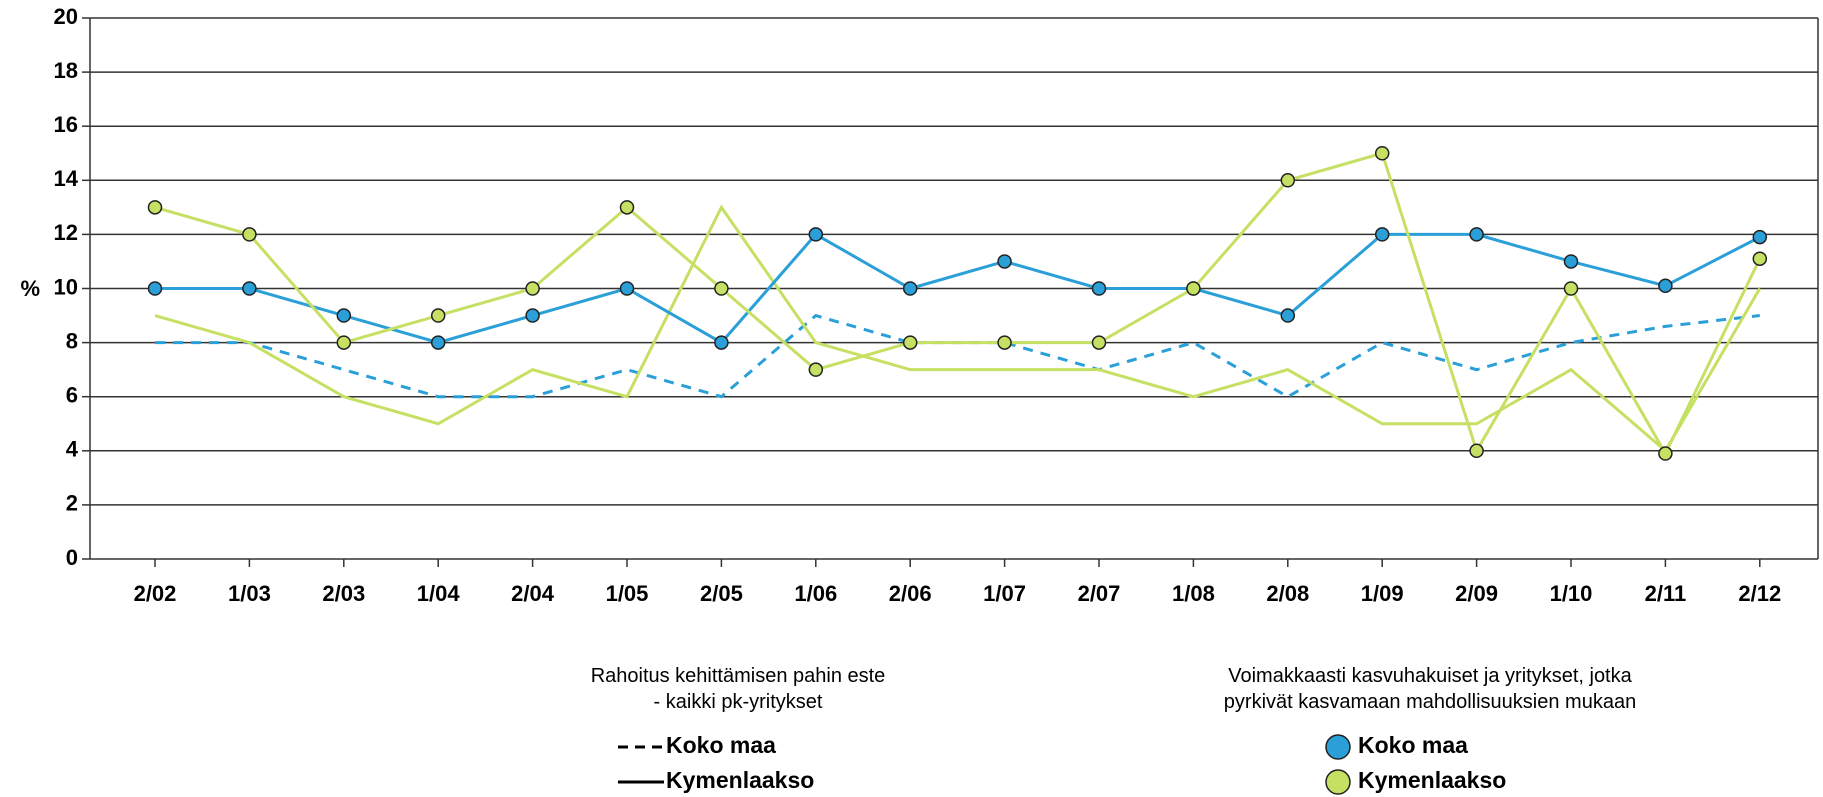 This screenshot has width=1823, height=797. I want to click on y-tick-label: 0, so click(72, 557).